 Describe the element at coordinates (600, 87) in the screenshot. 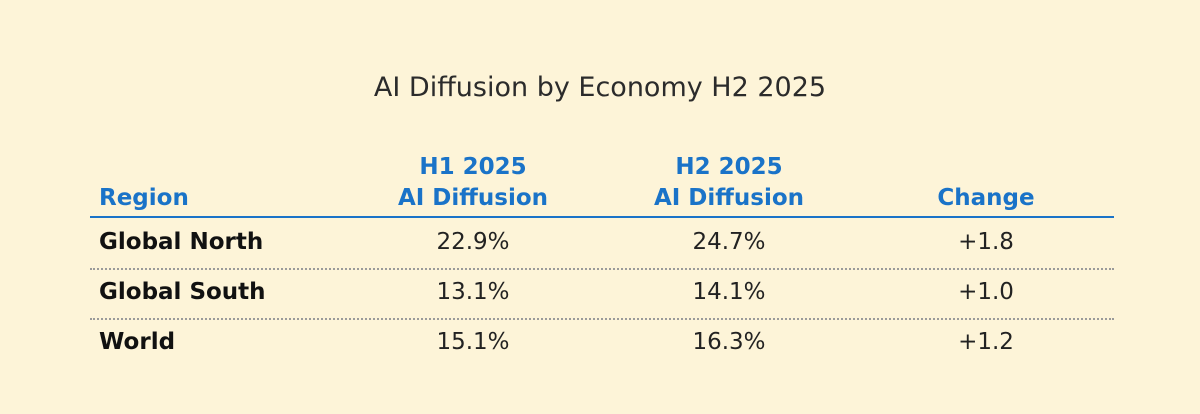

I see `table-title: AI Diffusion by Economy H2 2025` at that location.